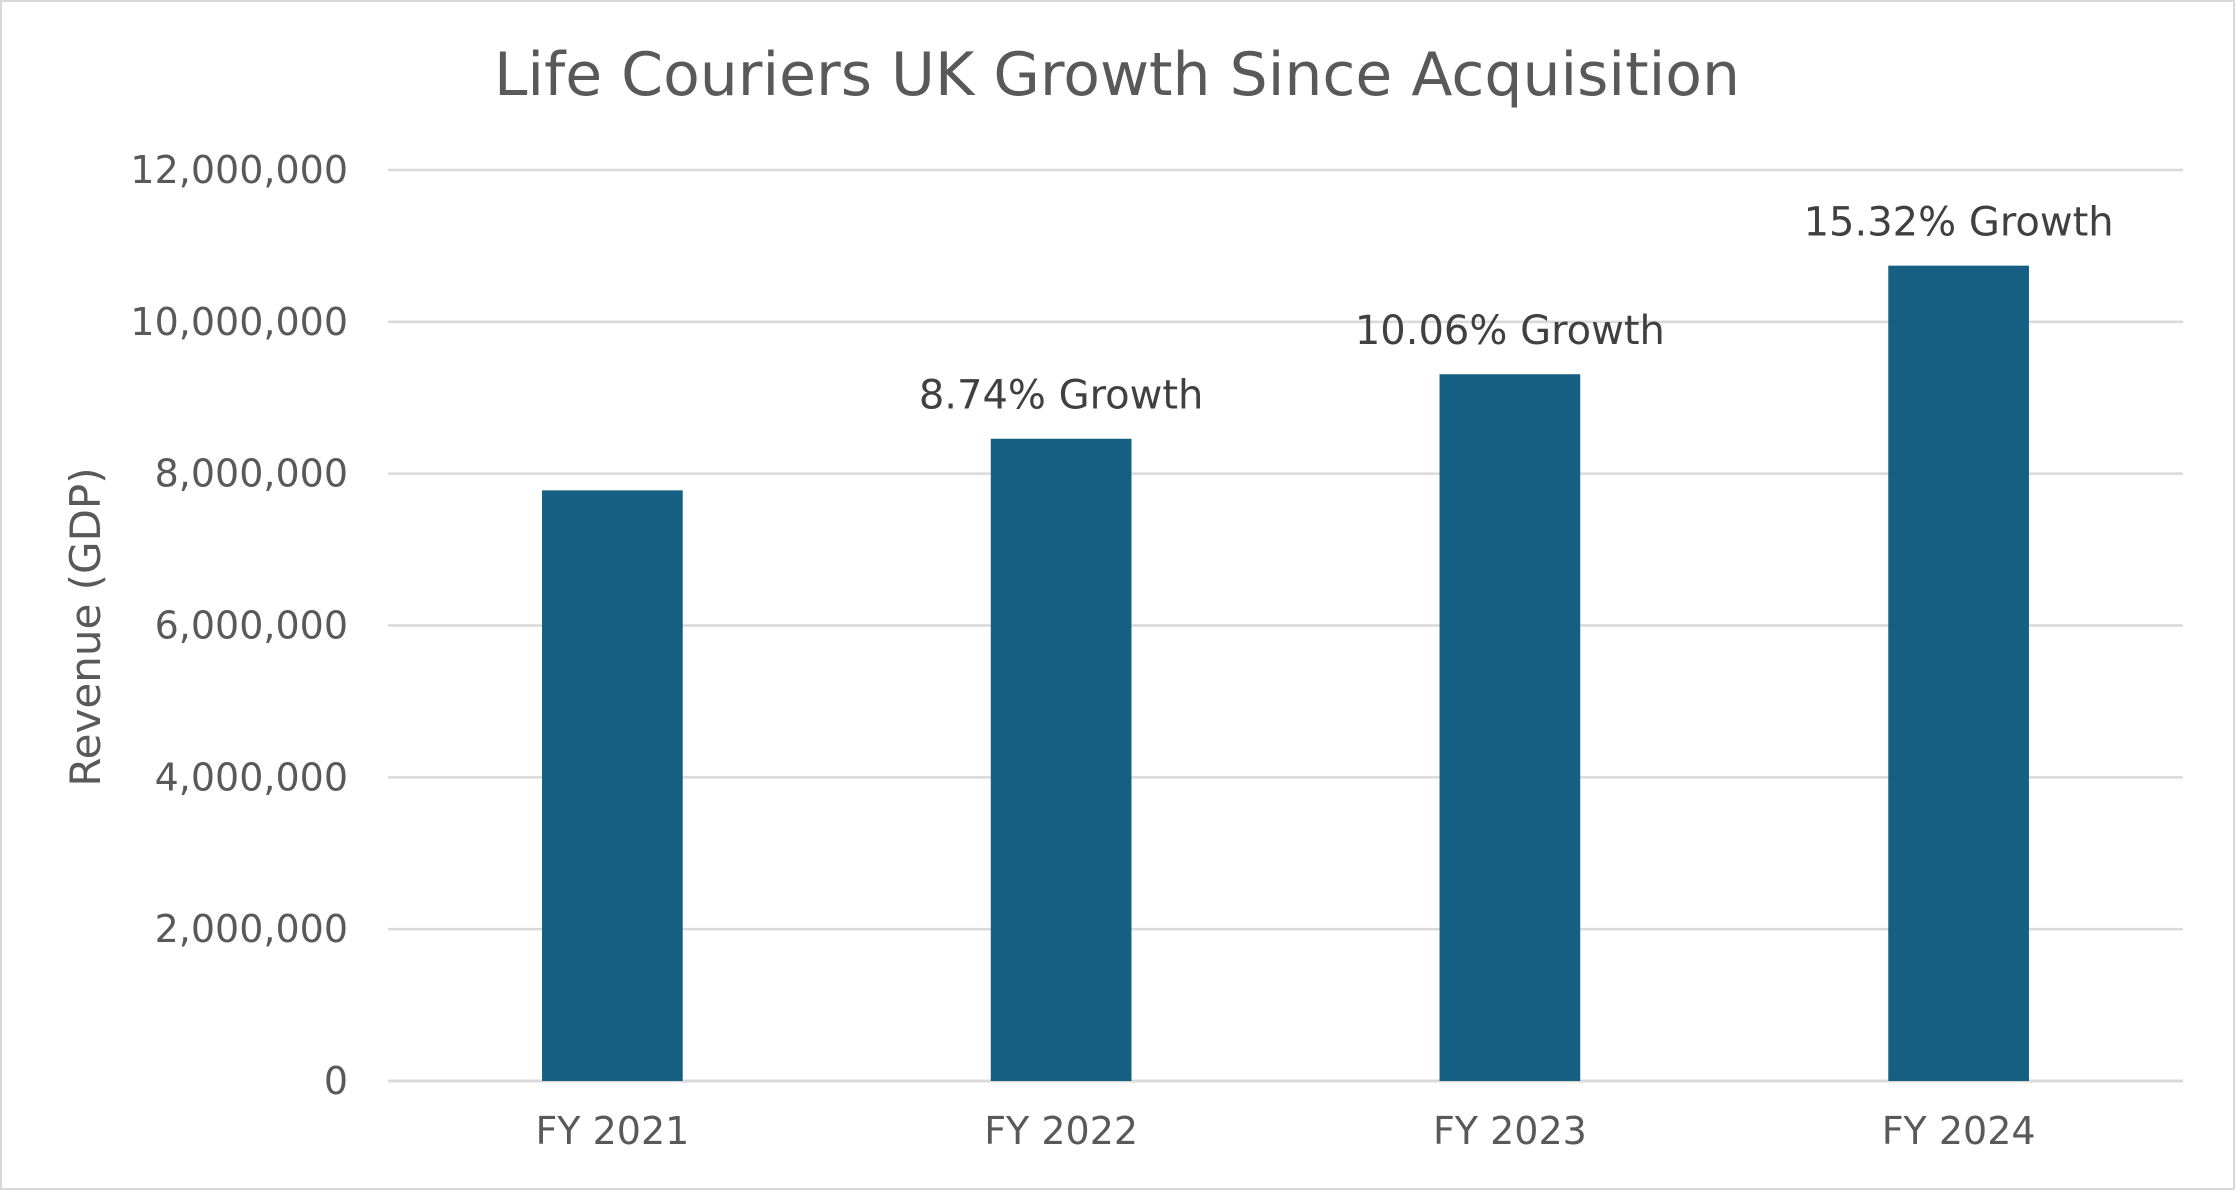 The image size is (2235, 1190). Describe the element at coordinates (1061, 396) in the screenshot. I see `data-label: 8.74% Growth` at that location.